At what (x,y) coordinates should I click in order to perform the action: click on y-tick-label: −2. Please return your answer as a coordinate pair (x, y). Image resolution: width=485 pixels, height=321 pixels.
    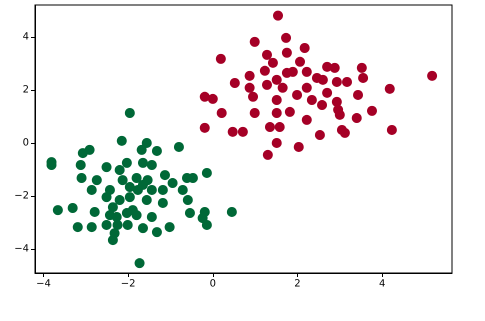
    Looking at the image, I should click on (21, 196).